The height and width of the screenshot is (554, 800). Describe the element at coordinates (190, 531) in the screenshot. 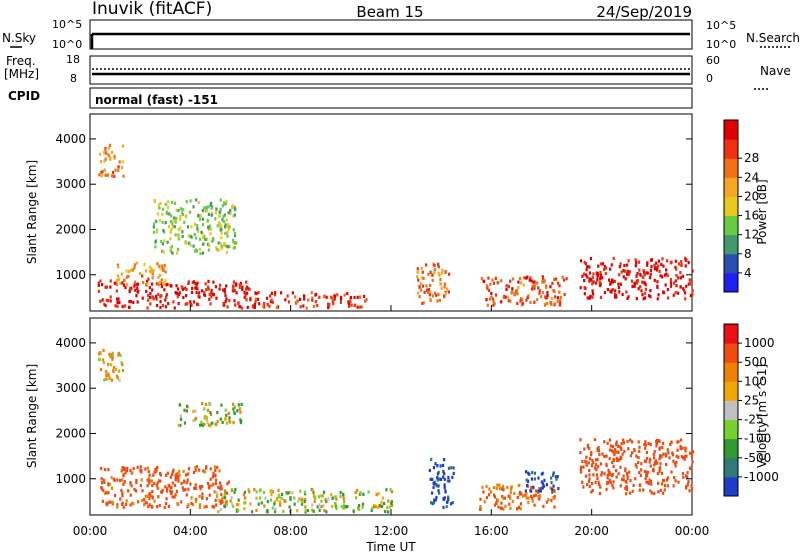

I see `x-tick-label: 04:00` at that location.